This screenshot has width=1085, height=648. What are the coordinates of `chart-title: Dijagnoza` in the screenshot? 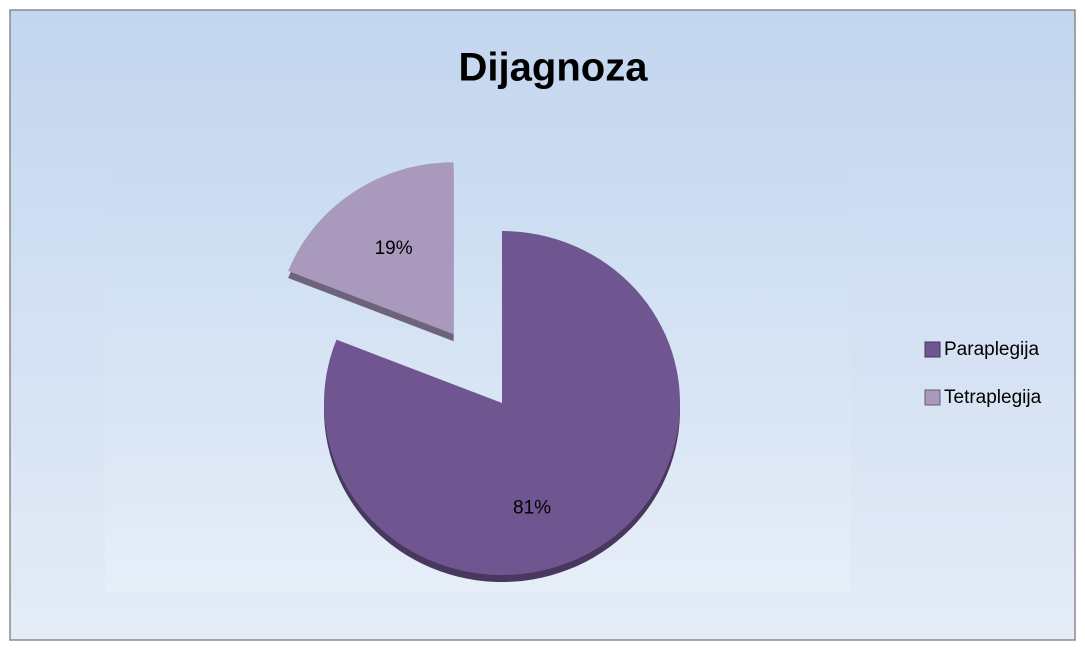 It's located at (554, 68).